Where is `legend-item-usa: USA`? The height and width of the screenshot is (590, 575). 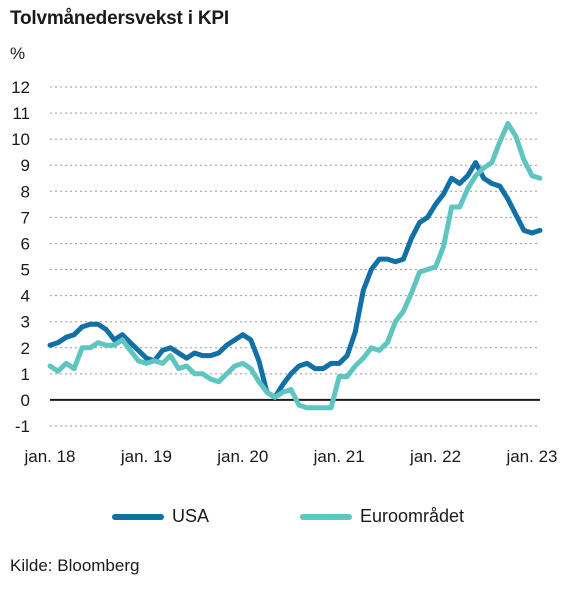 legend-item-usa: USA is located at coordinates (160, 516).